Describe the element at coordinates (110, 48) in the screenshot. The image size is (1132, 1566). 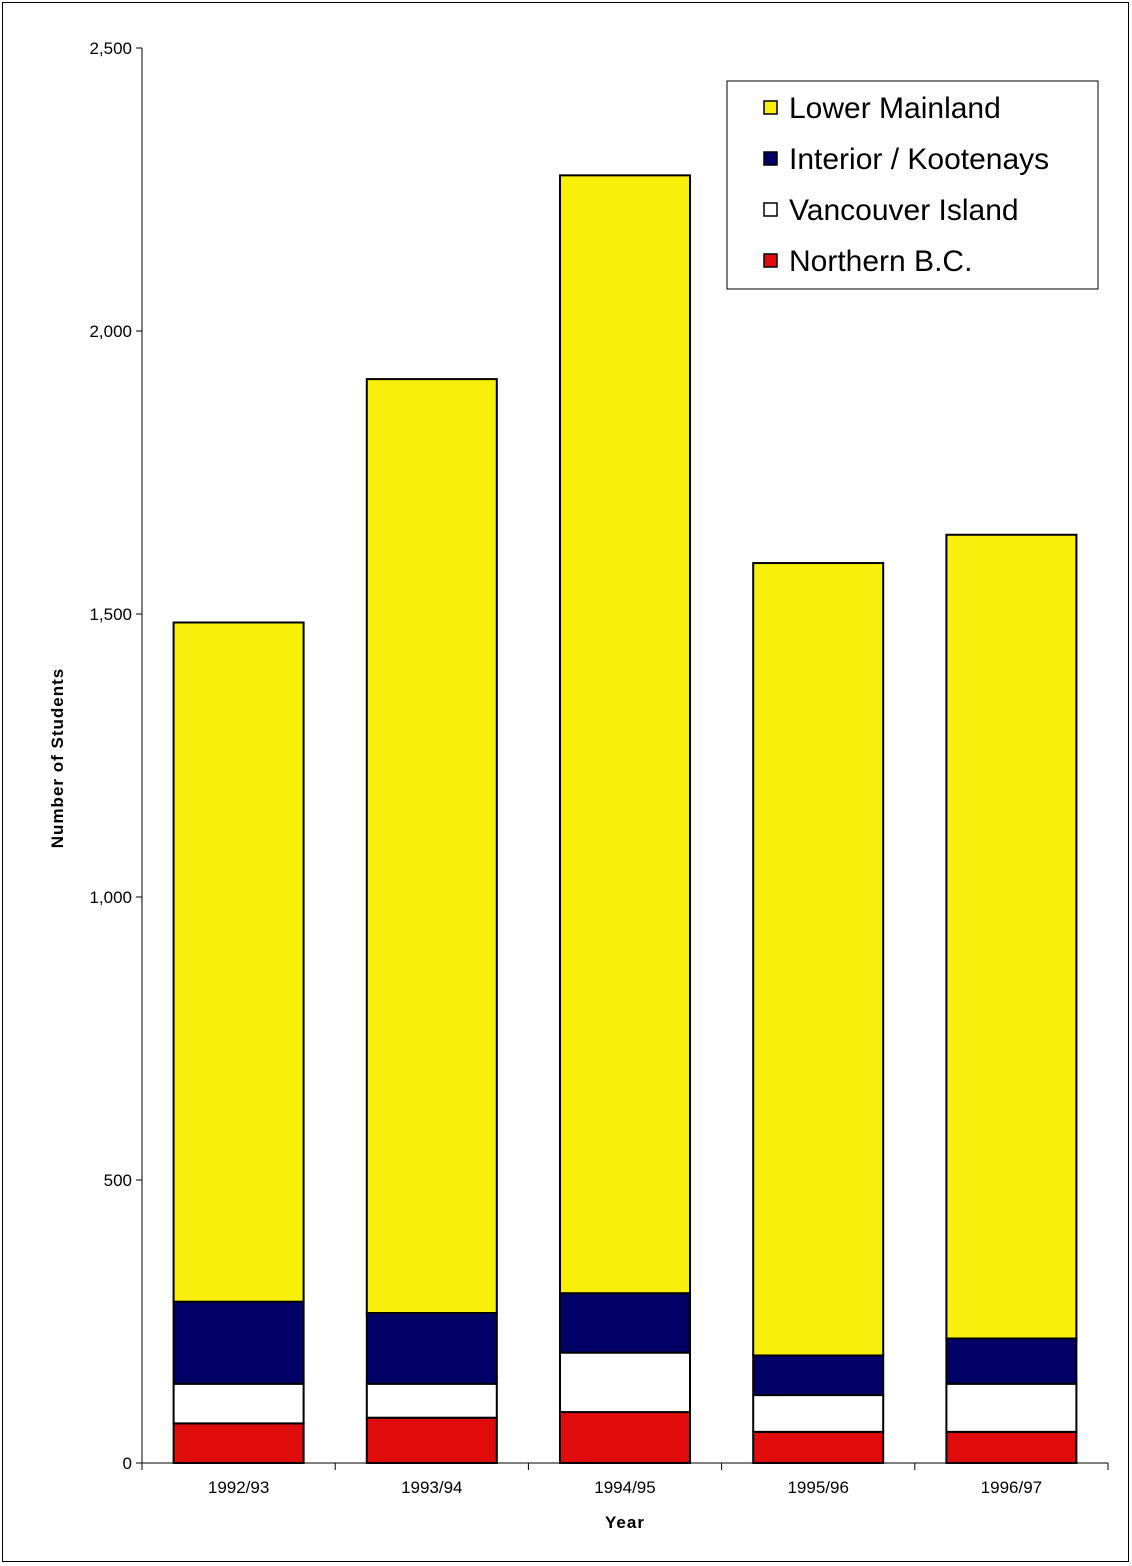
I see `y-tick-label: 2,500` at that location.